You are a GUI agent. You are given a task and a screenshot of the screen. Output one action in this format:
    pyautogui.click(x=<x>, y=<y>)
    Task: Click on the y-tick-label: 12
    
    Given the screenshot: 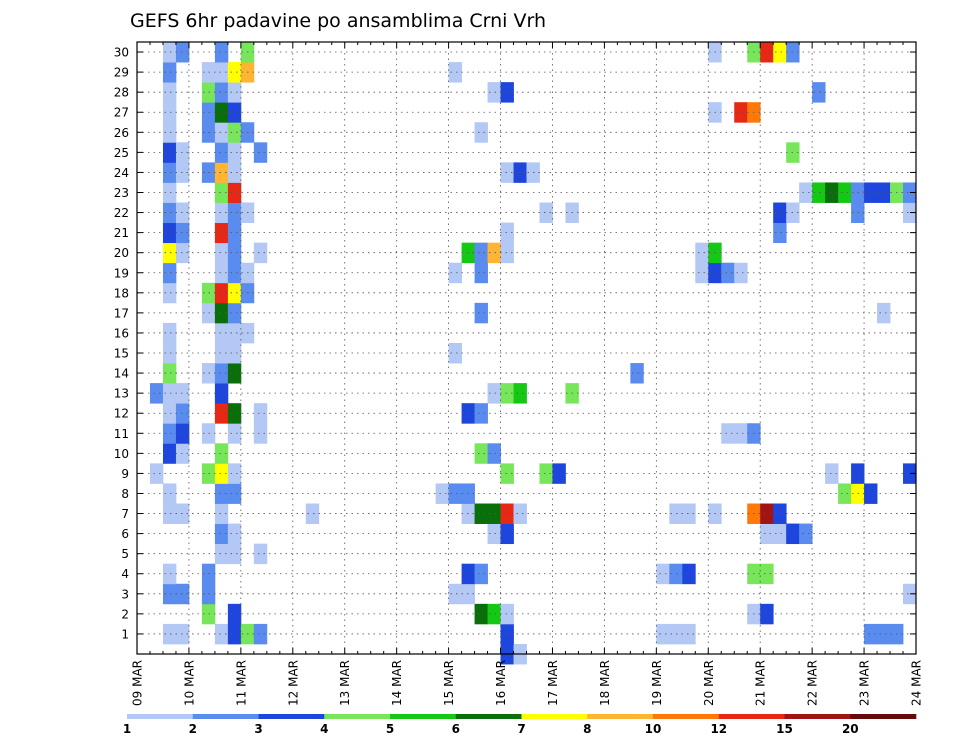 What is the action you would take?
    pyautogui.click(x=121, y=414)
    